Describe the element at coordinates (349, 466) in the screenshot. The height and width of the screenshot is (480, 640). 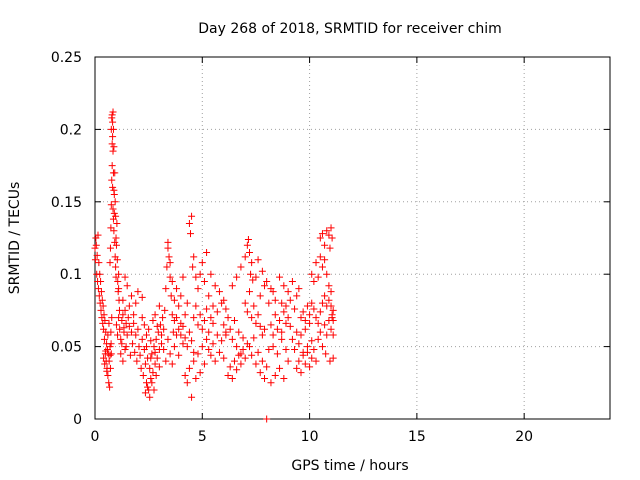
I see `x-axis-label: GPS time / hours` at that location.